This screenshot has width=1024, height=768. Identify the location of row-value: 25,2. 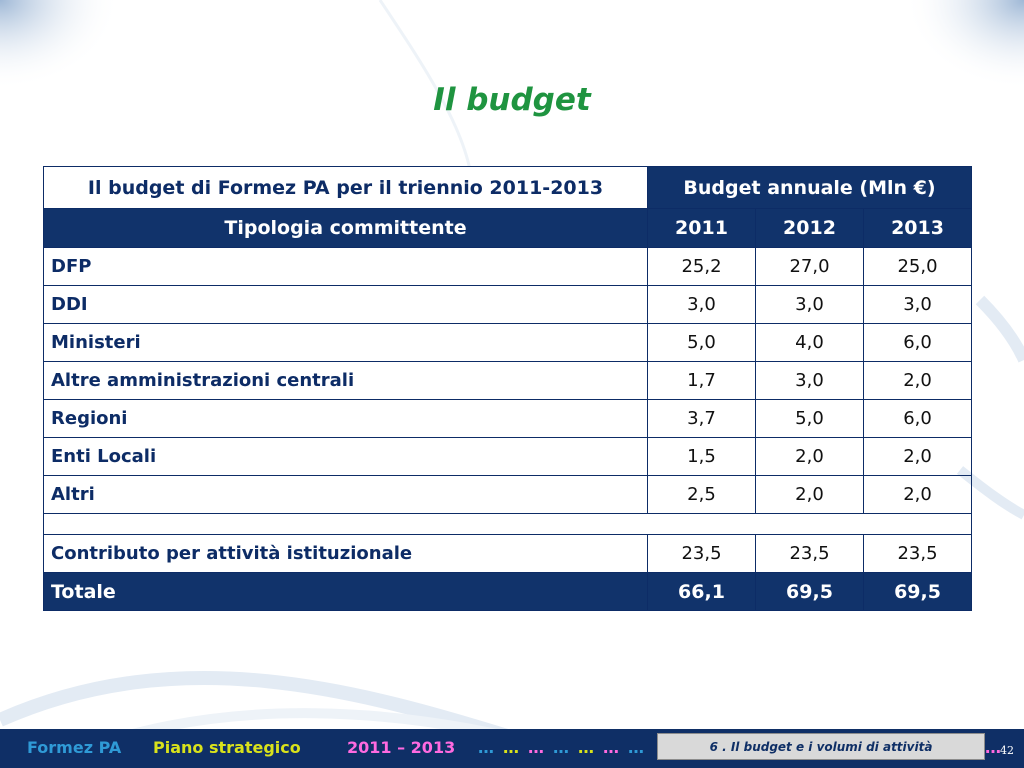
(701, 266).